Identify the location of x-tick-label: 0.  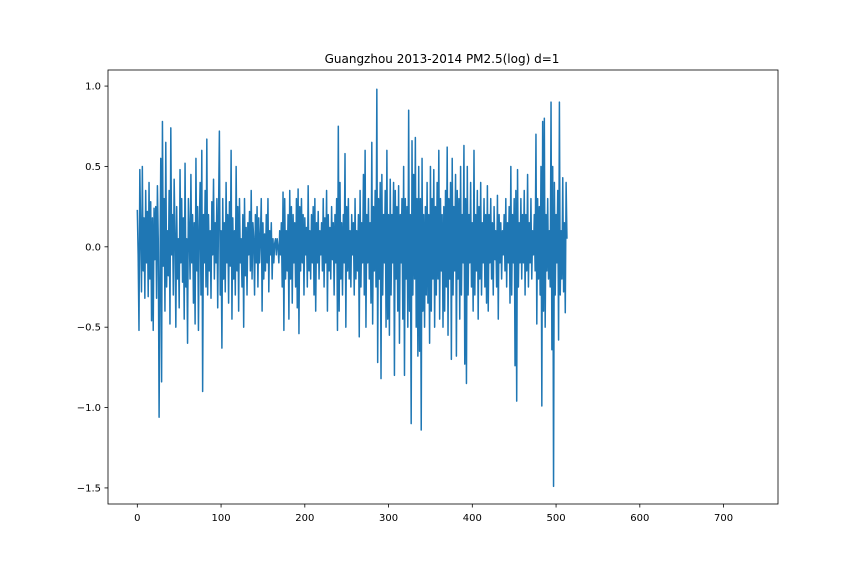
(137, 518).